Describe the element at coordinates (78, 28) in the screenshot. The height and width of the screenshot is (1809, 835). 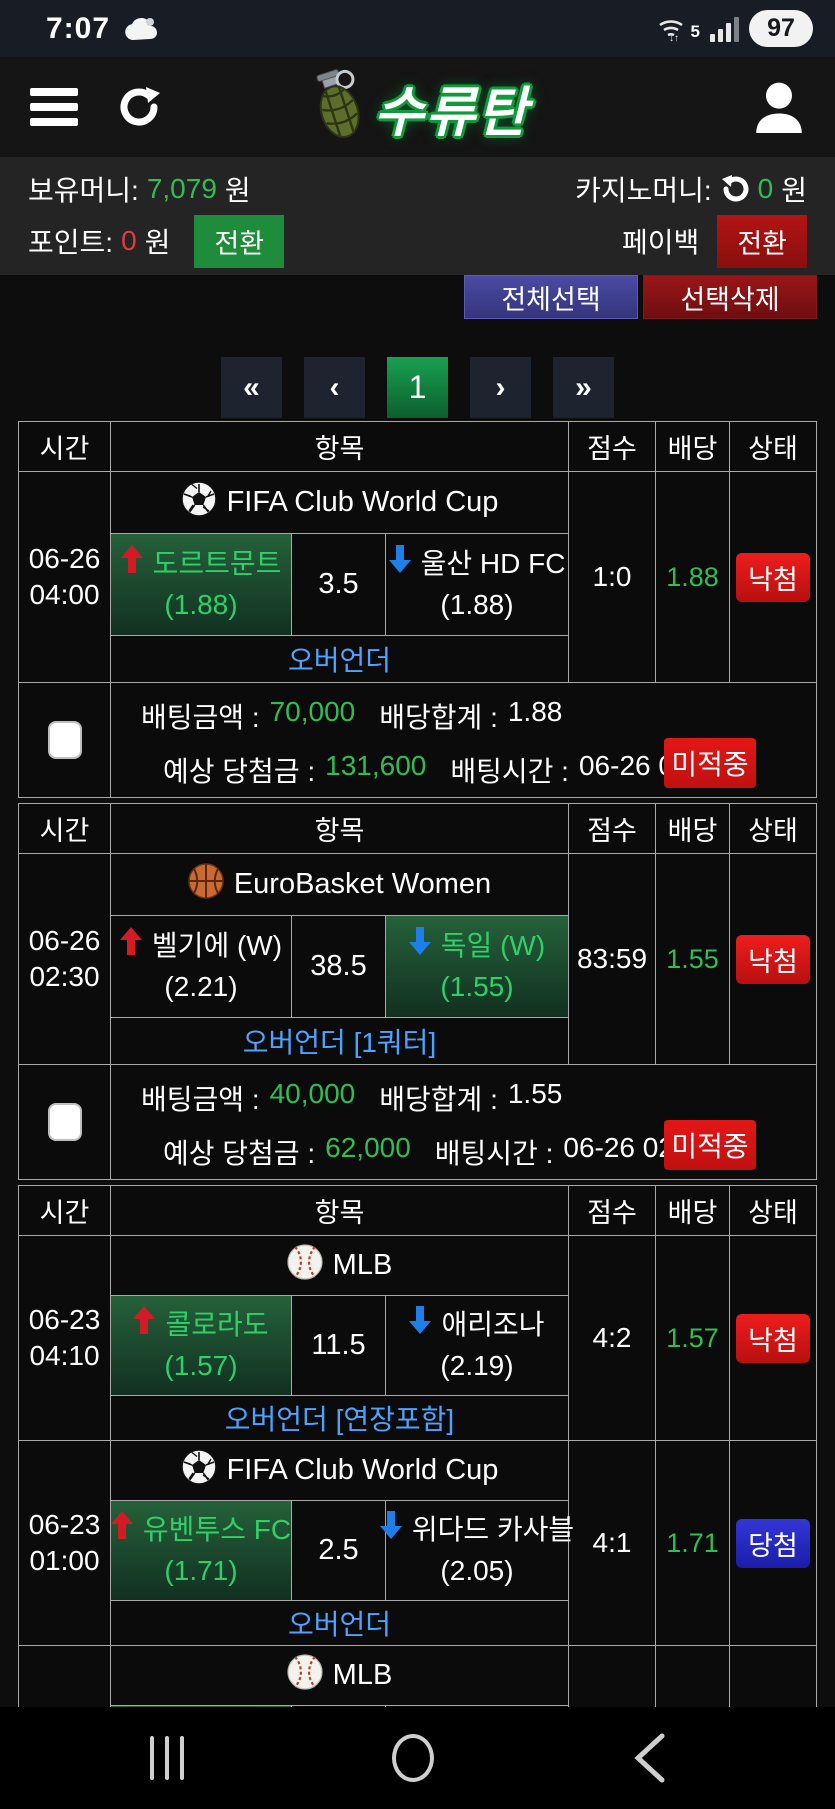
I see `clock: 7:07` at that location.